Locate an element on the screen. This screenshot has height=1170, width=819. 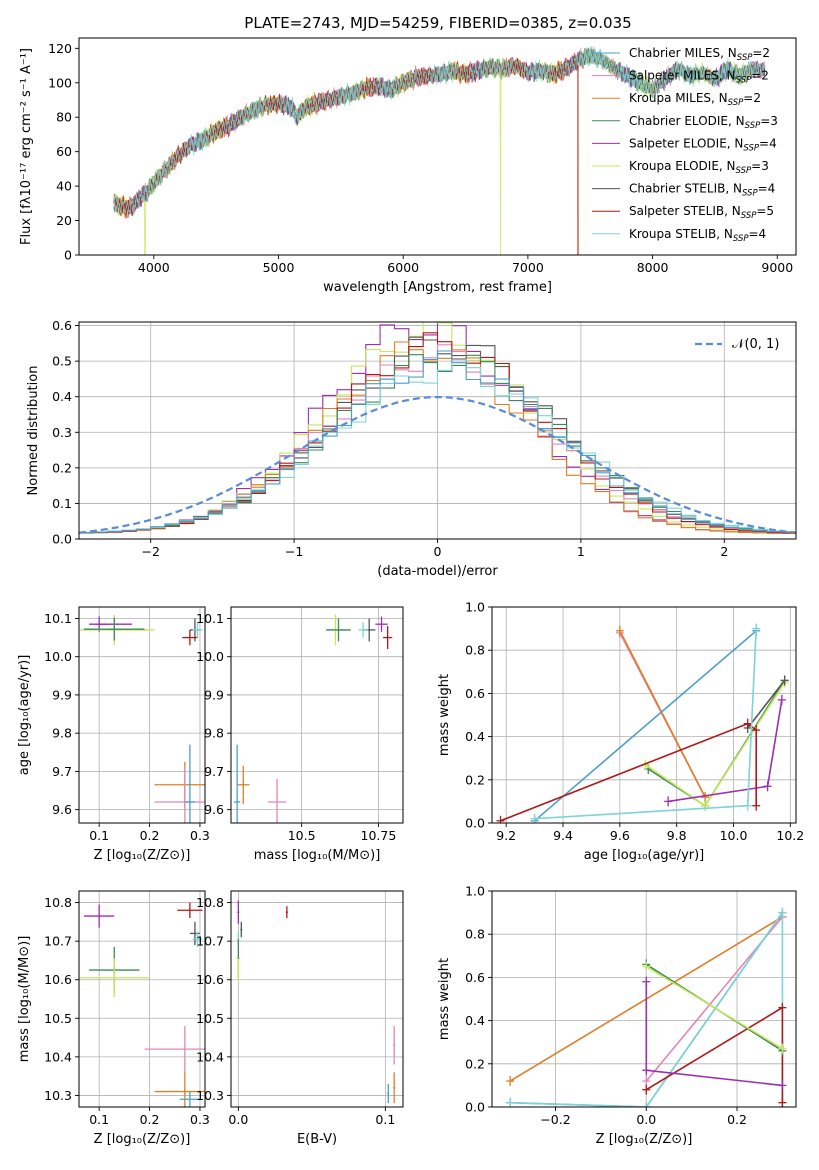
errorbar-kroupa_elodie is located at coordinates (114, 978).